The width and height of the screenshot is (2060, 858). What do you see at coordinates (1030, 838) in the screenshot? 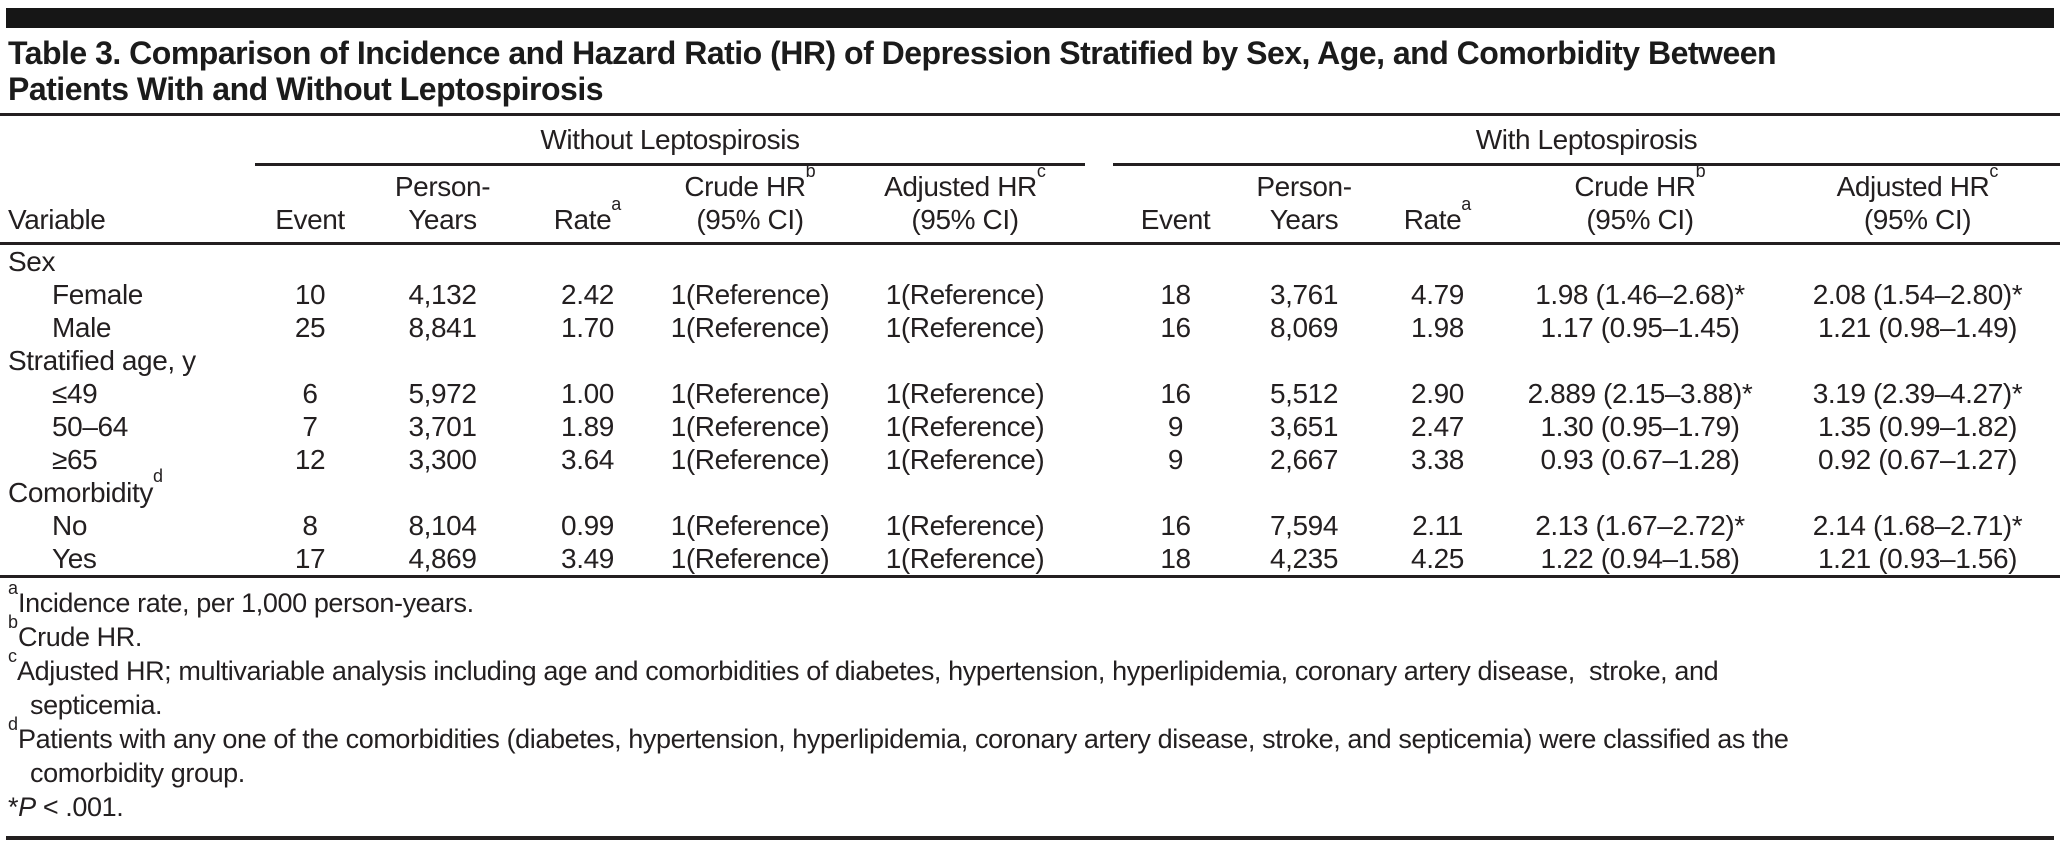
I see `bottom-rule` at bounding box center [1030, 838].